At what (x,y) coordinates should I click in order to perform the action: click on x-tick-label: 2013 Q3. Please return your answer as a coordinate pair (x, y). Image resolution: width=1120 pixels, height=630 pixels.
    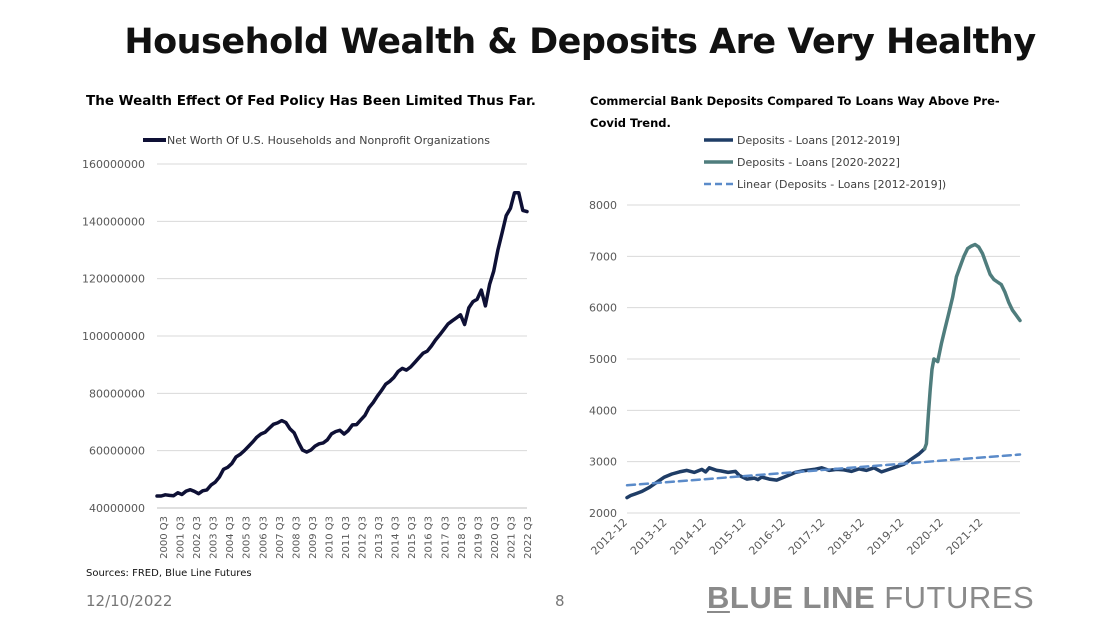
    Looking at the image, I should click on (379, 537).